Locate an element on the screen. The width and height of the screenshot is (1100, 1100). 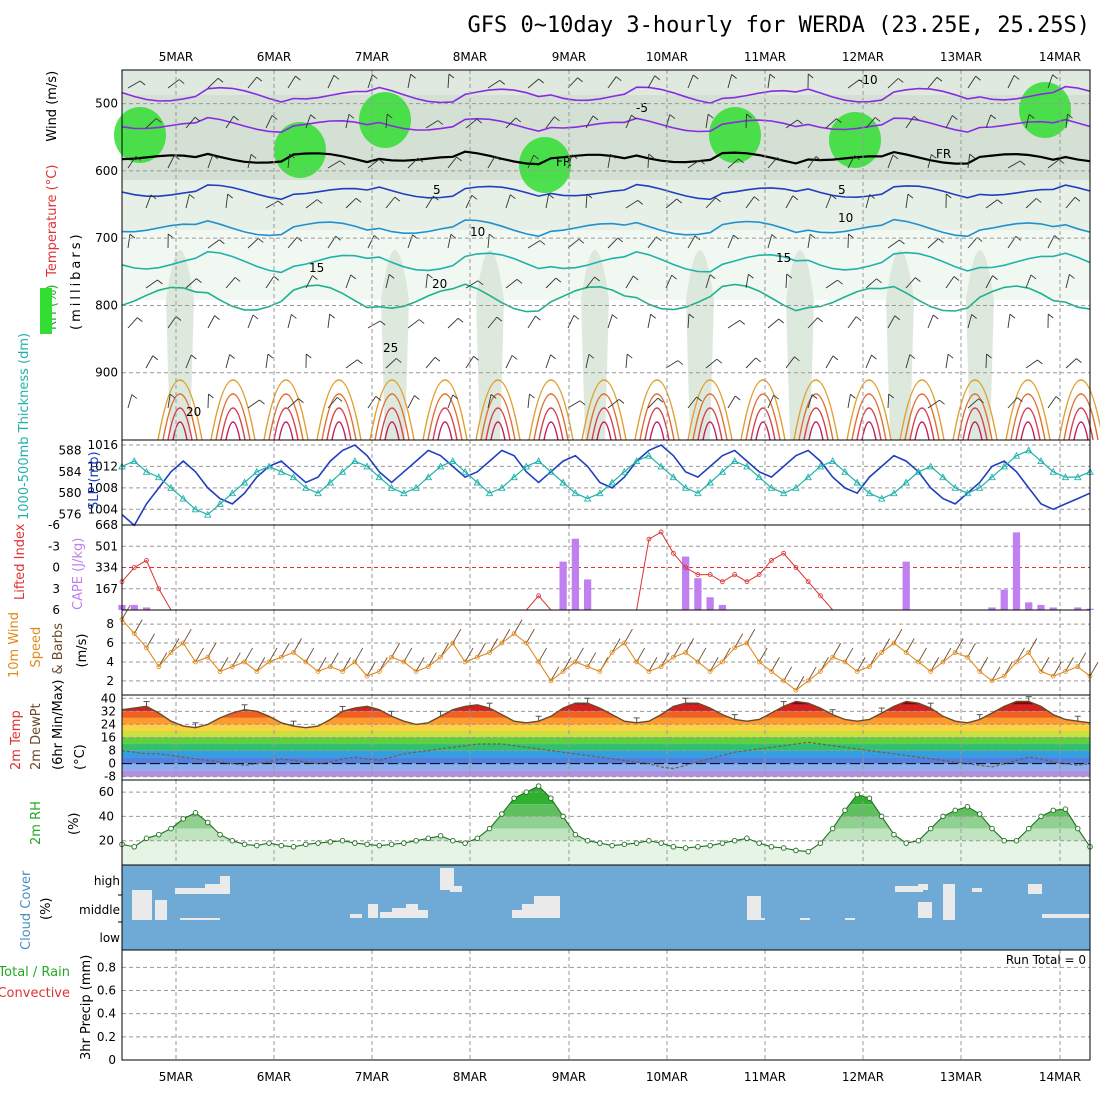
date-label-top: 10MAR is located at coordinates (667, 57).